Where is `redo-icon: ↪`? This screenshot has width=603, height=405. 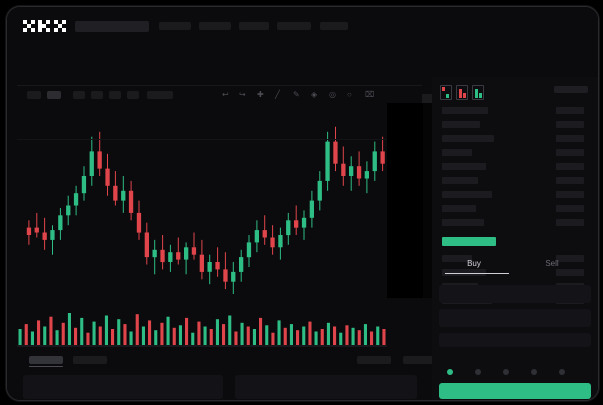 redo-icon: ↪ is located at coordinates (242, 94).